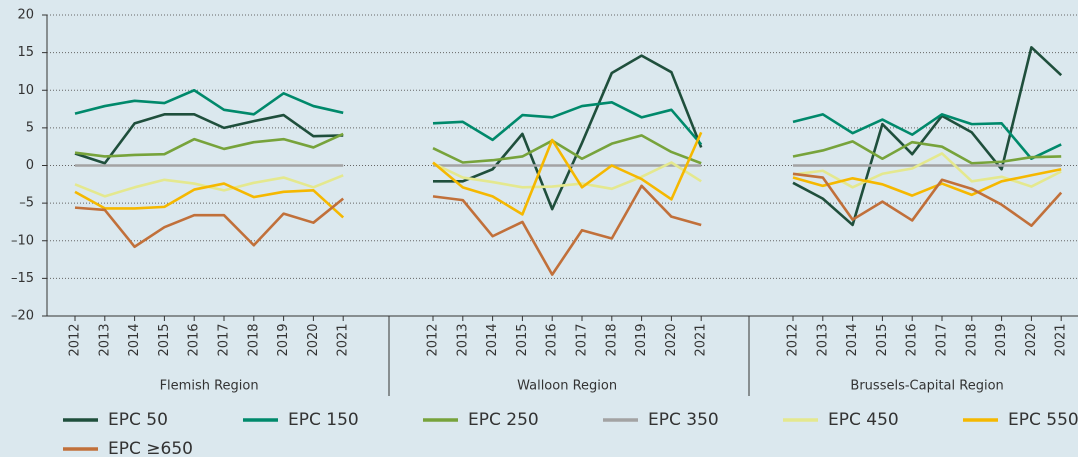 This screenshot has width=1078, height=457. What do you see at coordinates (25, 90) in the screenshot?
I see `y-tick-label: 10` at bounding box center [25, 90].